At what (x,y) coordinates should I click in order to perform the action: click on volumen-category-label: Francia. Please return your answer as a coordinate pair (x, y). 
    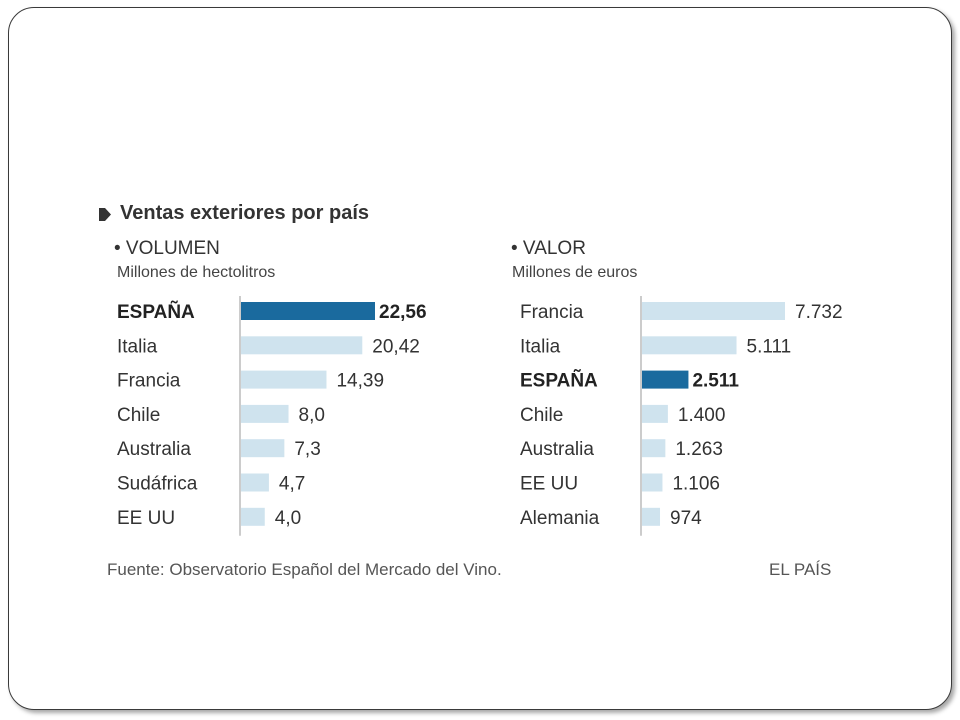
    Looking at the image, I should click on (149, 381).